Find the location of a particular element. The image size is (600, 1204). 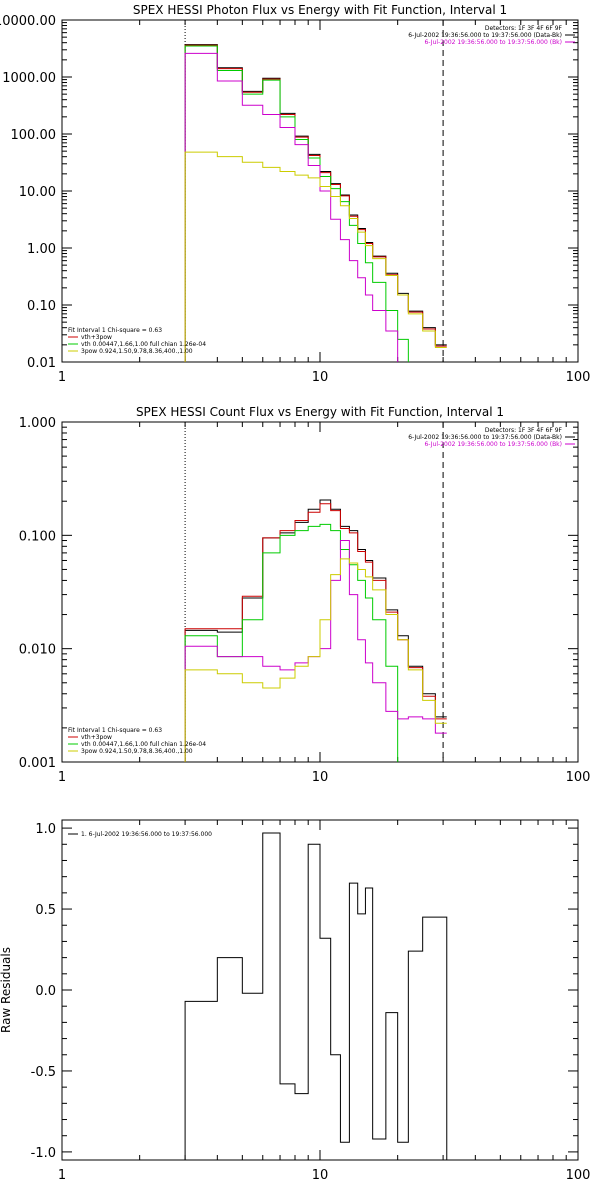

y-tick-label: 1.00 is located at coordinates (41, 249).